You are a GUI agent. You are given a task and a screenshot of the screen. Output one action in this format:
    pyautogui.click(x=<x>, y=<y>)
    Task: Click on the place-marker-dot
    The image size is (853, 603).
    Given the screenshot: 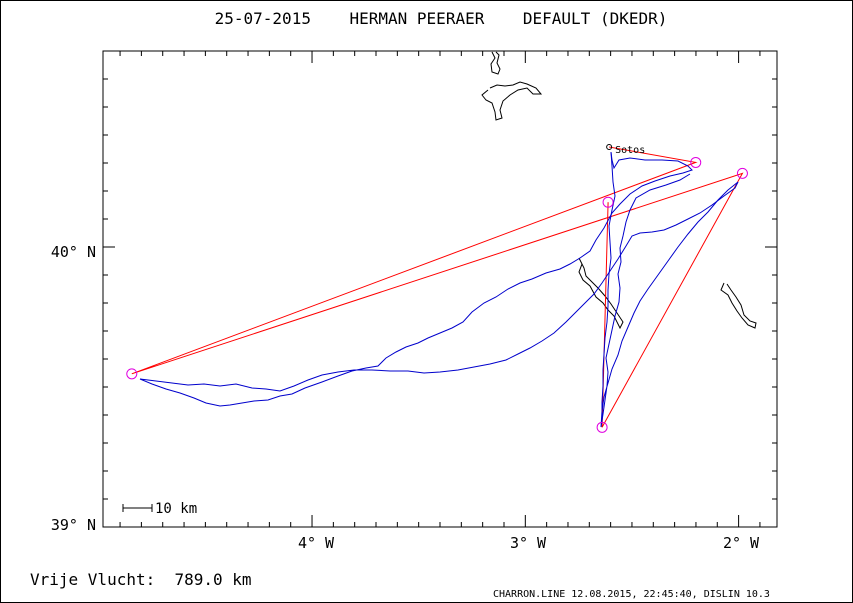 What is the action you would take?
    pyautogui.click(x=609, y=147)
    